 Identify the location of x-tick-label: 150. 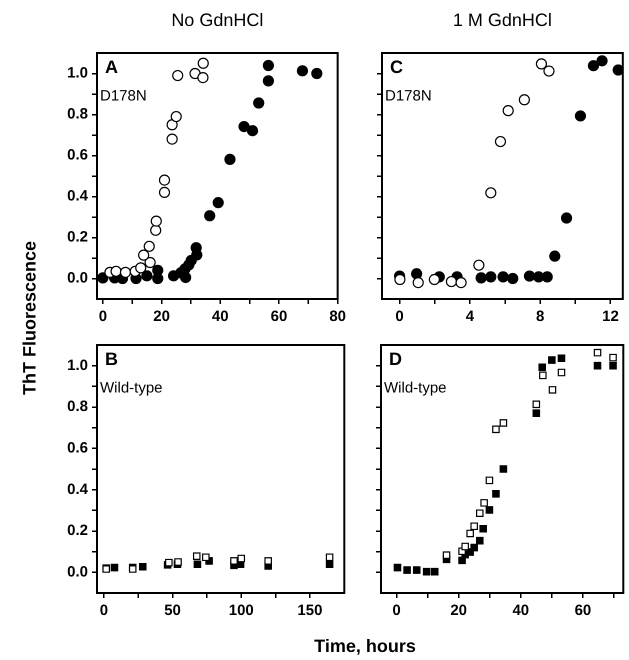
(309, 611).